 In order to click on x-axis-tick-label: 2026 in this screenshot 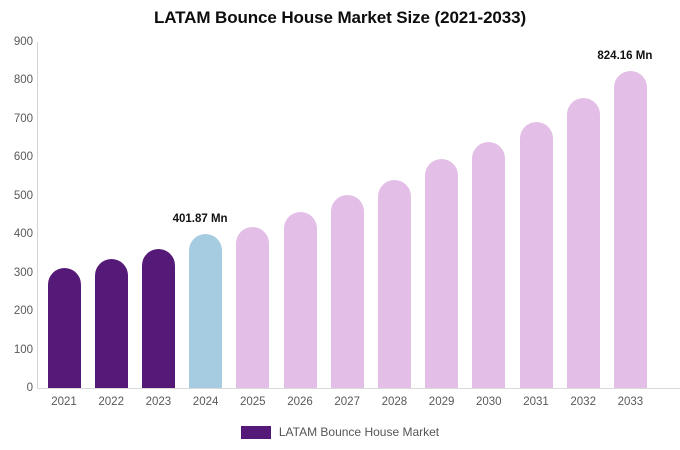, I will do `click(300, 402)`.